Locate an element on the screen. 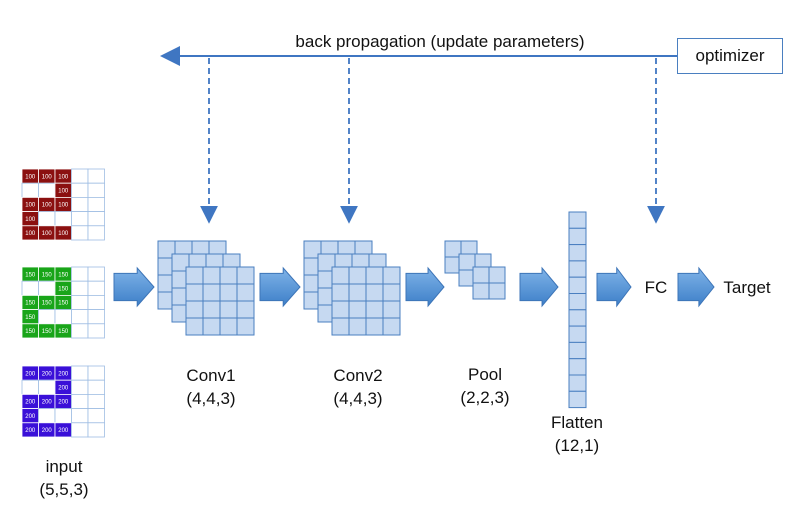 Image resolution: width=799 pixels, height=513 pixels. conv1-block-slice is located at coordinates (220, 301).